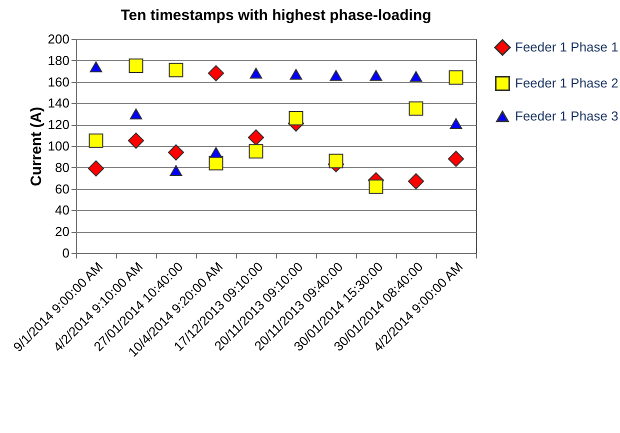  I want to click on legend-label: Feeder 1 Phase 2, so click(566, 83).